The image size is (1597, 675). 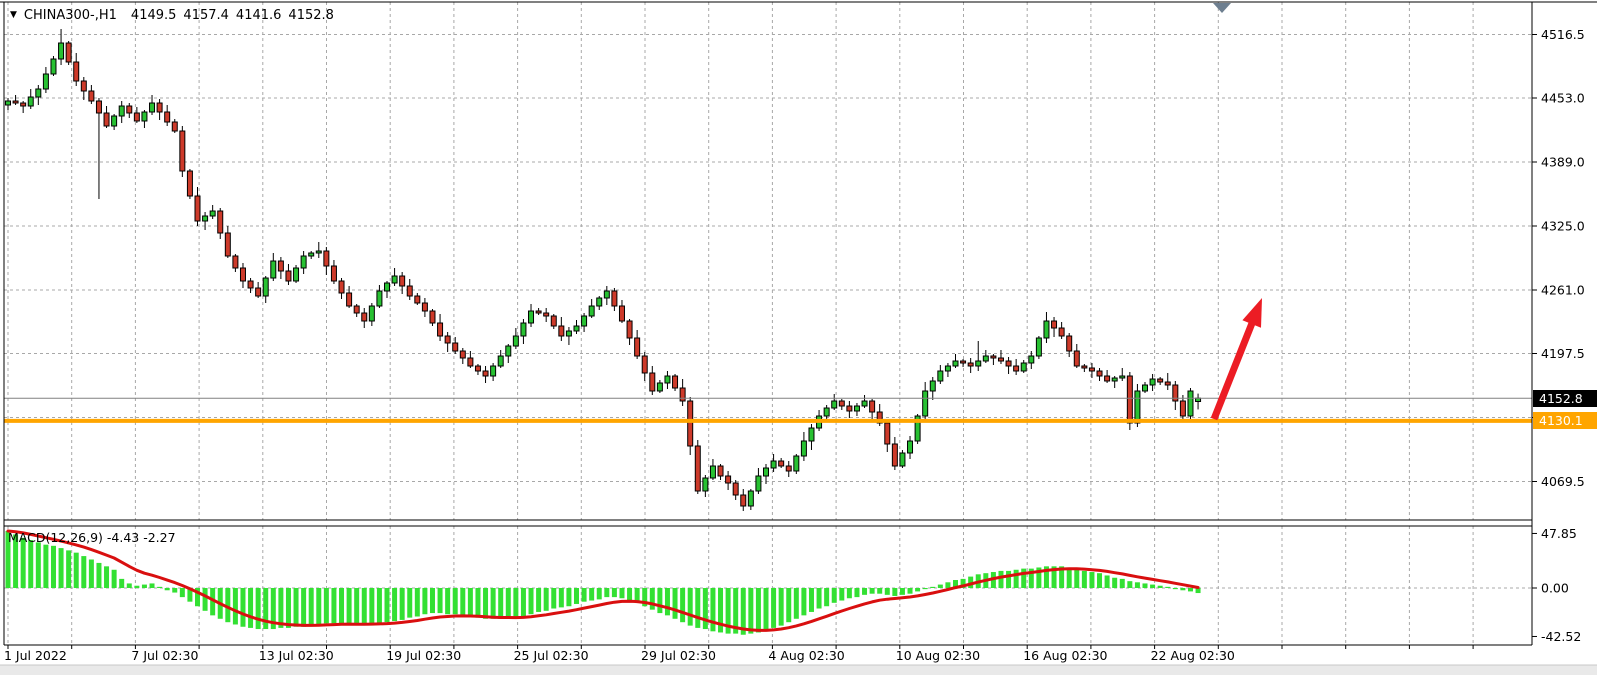 I want to click on time-axis-label: 16 Aug 02:30, so click(x=1065, y=655).